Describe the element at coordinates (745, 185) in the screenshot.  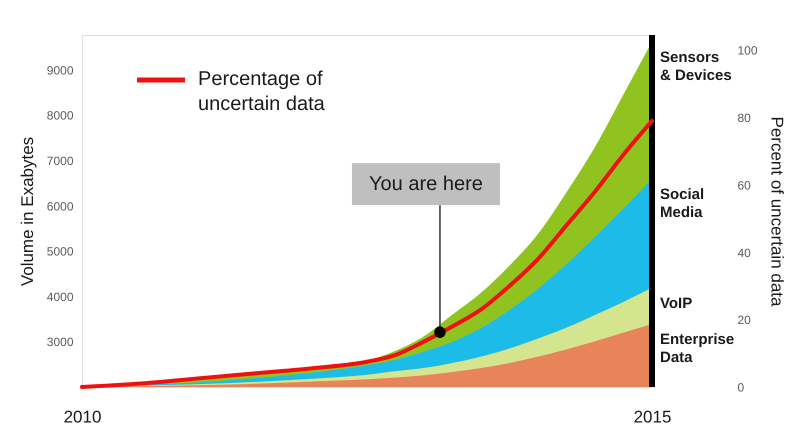
I see `y2-tick-label: 60` at that location.